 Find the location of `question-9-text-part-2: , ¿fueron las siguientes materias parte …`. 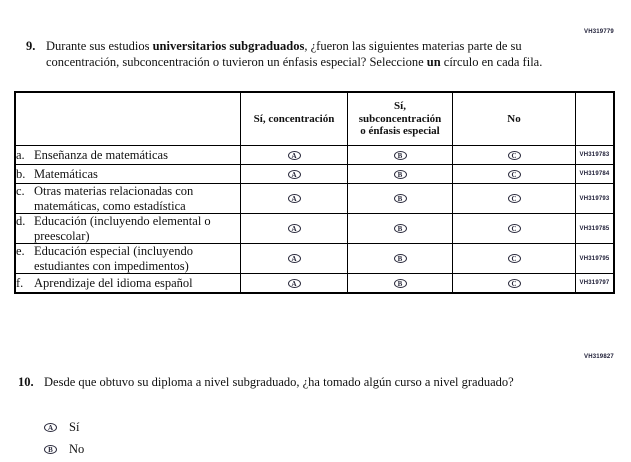

question-9-text-part-2: , ¿fueron las siguientes materias parte … is located at coordinates (284, 54).